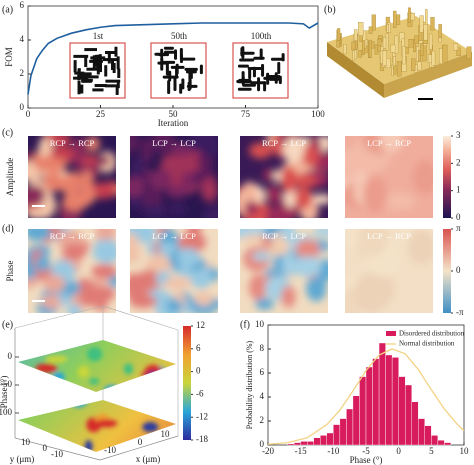 This screenshot has width=474, height=465. I want to click on panel-label: (d), so click(8, 228).